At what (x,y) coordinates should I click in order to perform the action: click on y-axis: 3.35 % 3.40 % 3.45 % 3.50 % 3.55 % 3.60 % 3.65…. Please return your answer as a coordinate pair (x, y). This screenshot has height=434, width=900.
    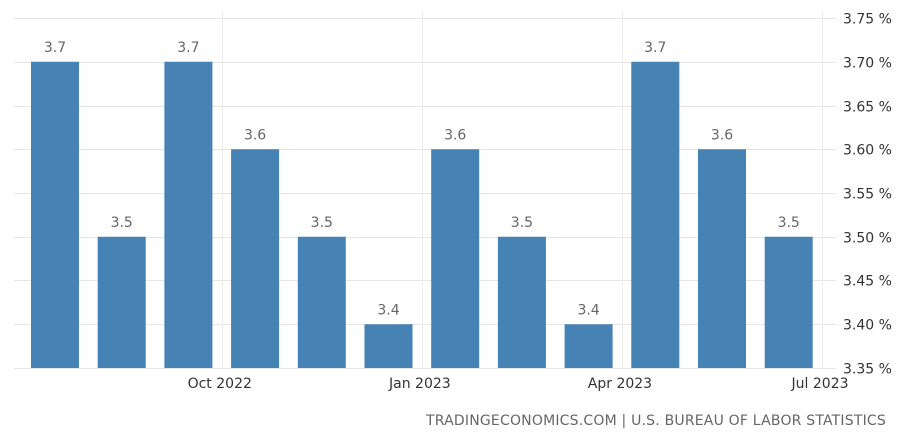
    Looking at the image, I should click on (867, 195).